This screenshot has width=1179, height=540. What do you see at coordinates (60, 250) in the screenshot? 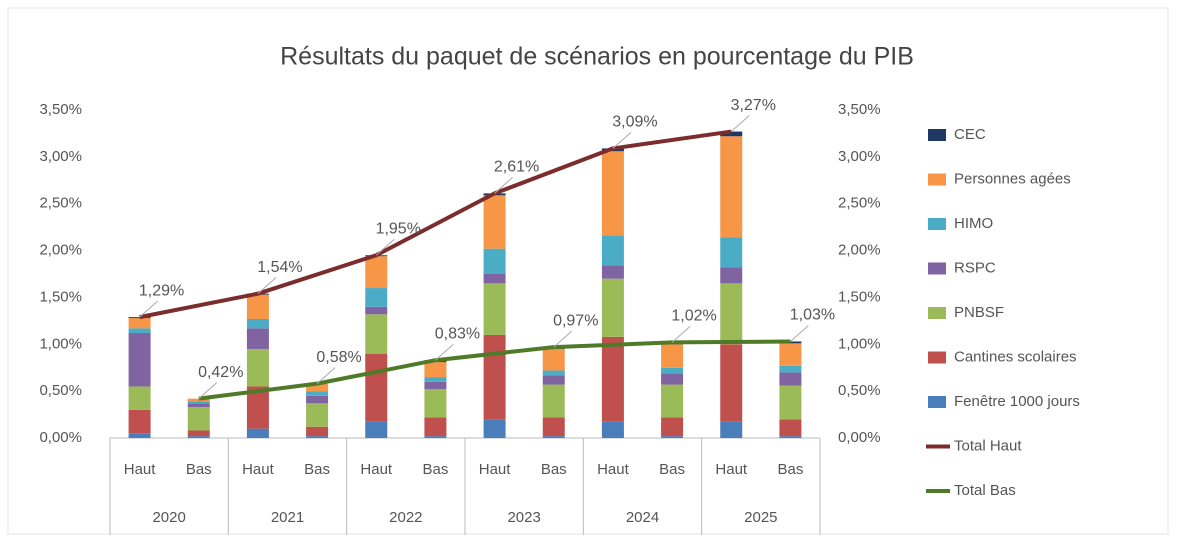
I see `y-tick-label: 2,00%` at bounding box center [60, 250].